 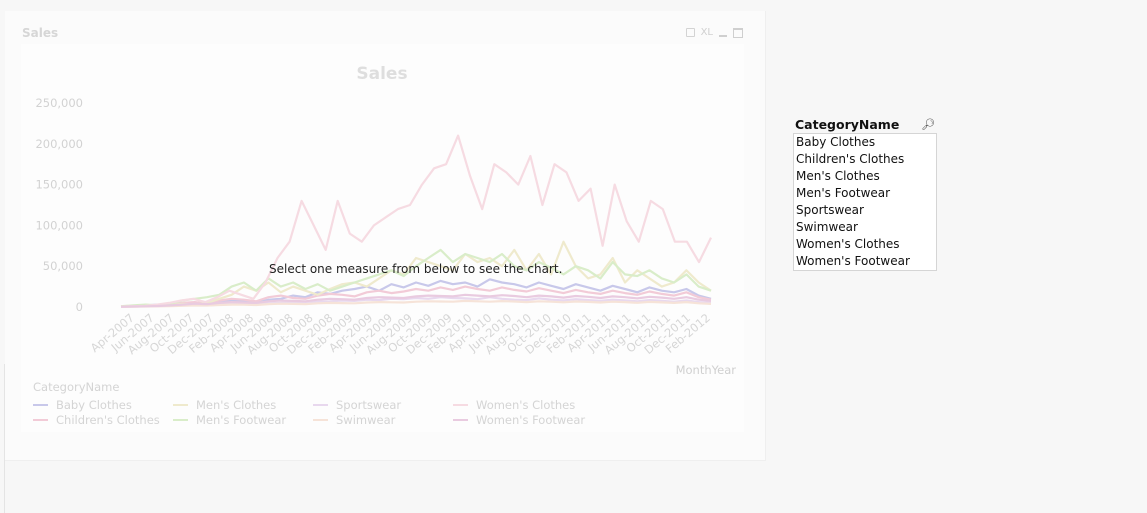 What do you see at coordinates (738, 32) in the screenshot?
I see `maximize-icon` at bounding box center [738, 32].